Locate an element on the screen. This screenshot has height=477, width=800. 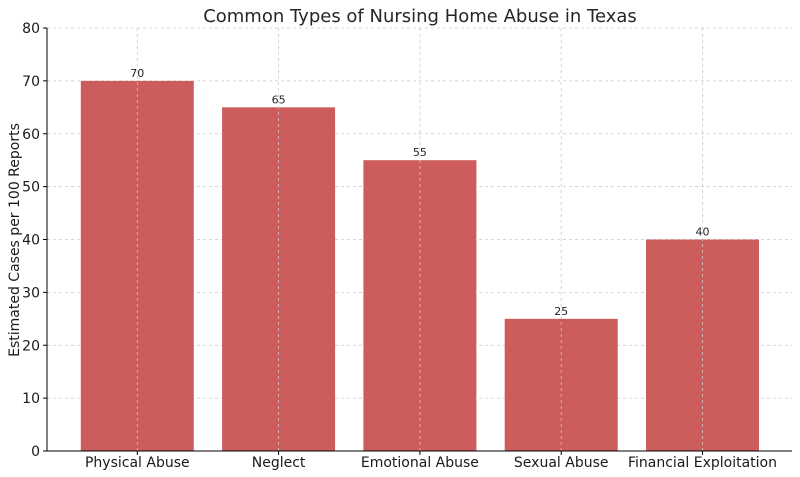
data-label: 70 is located at coordinates (137, 73).